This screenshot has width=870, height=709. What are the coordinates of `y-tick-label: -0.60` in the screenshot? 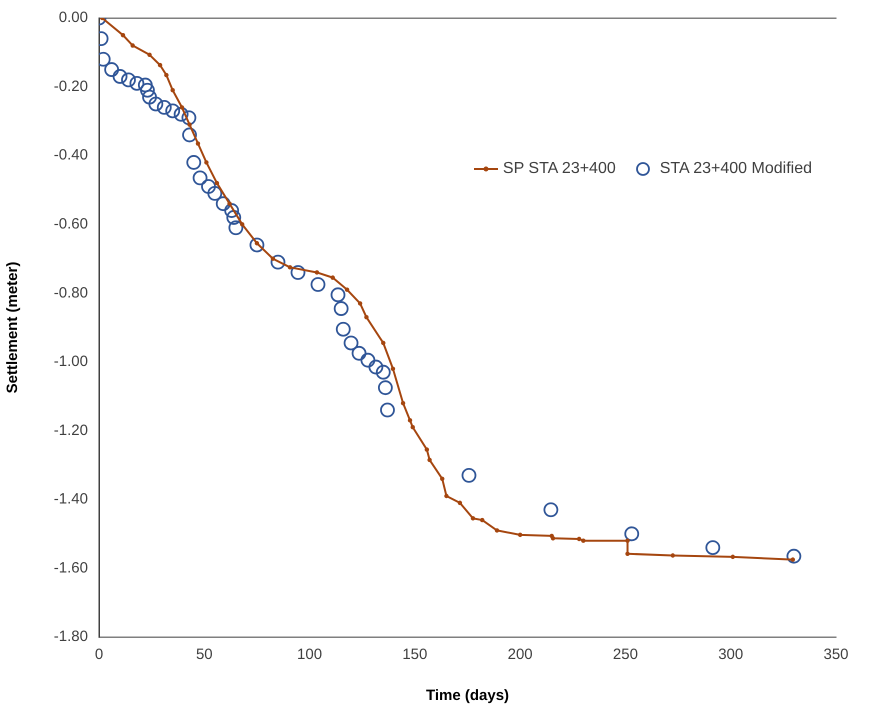 It's located at (71, 223).